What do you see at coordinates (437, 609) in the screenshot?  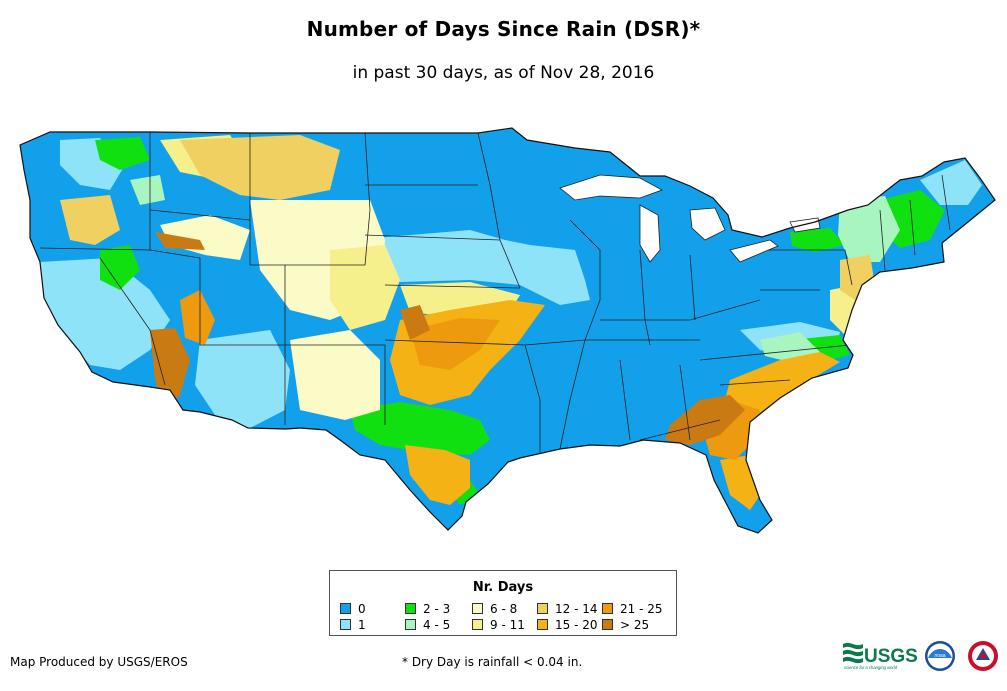 I see `legend-label: 2 - 3` at bounding box center [437, 609].